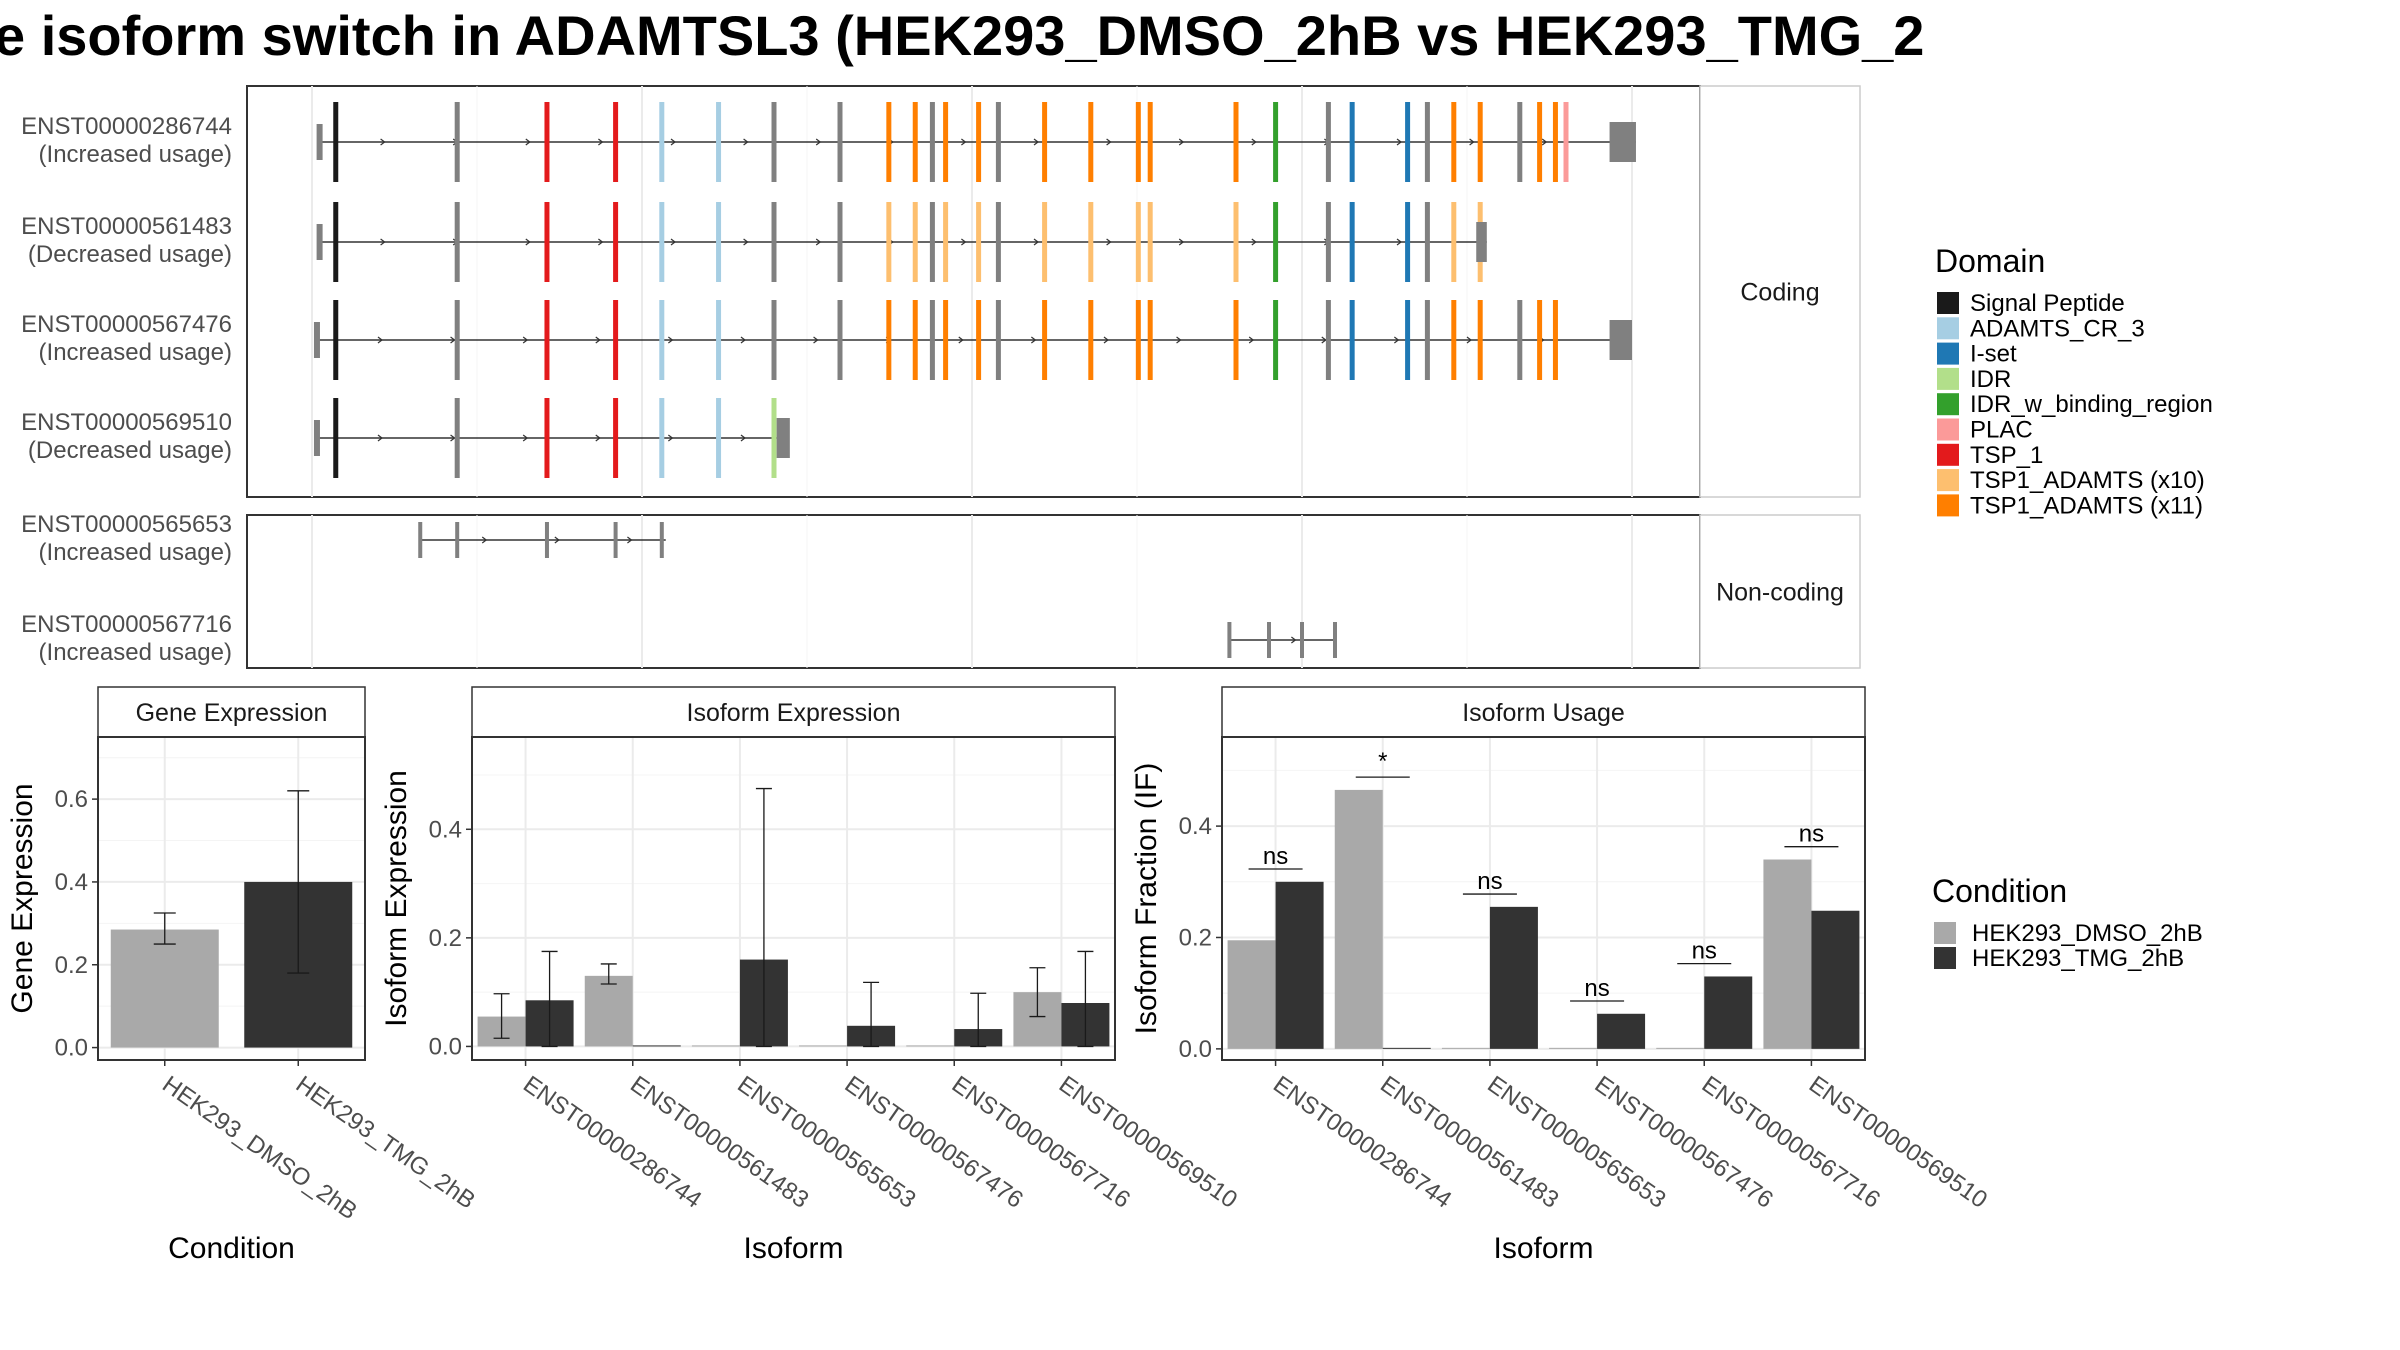 The image size is (2400, 1350). Describe the element at coordinates (1779, 293) in the screenshot. I see `facet-strip-label: Coding` at that location.